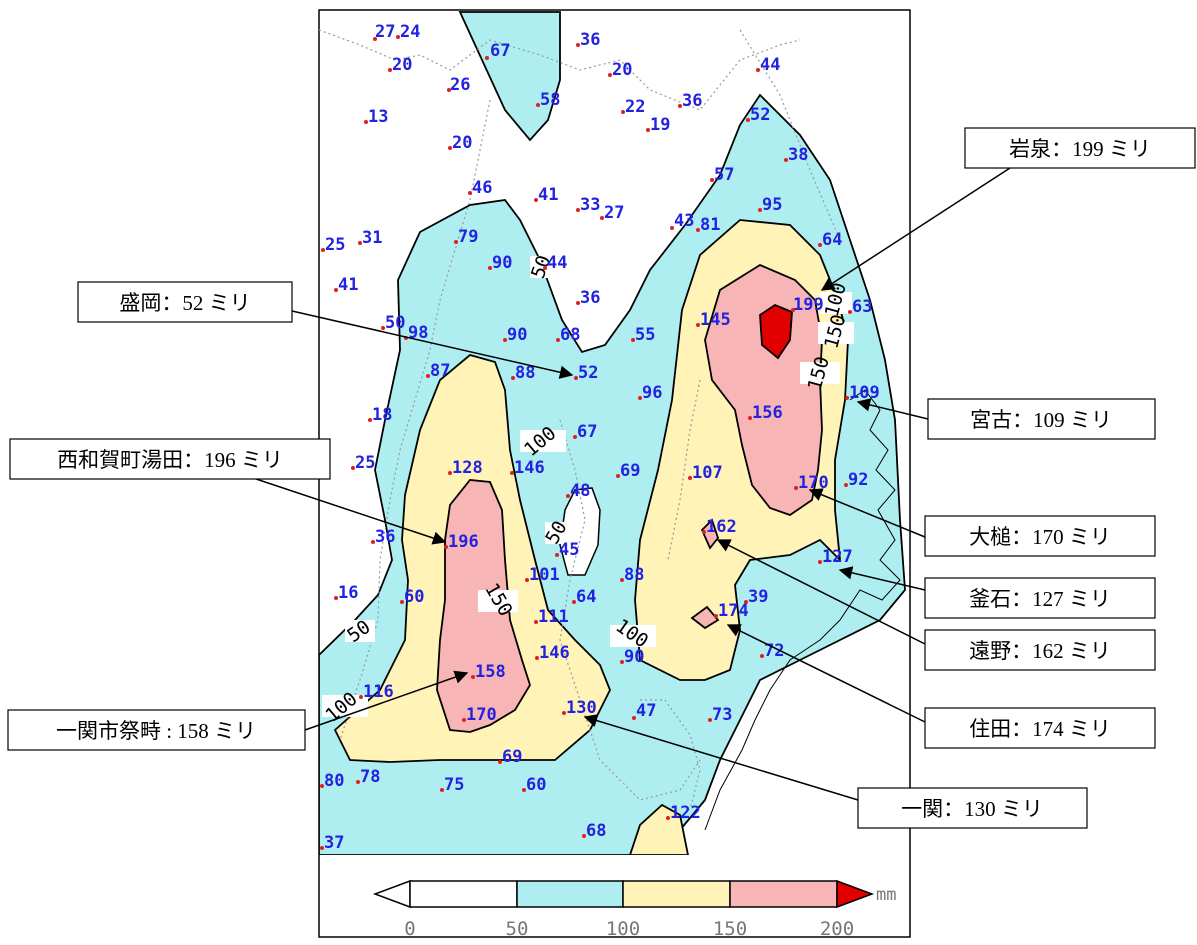 The width and height of the screenshot is (1197, 945). I want to click on station-value: 26, so click(460, 85).